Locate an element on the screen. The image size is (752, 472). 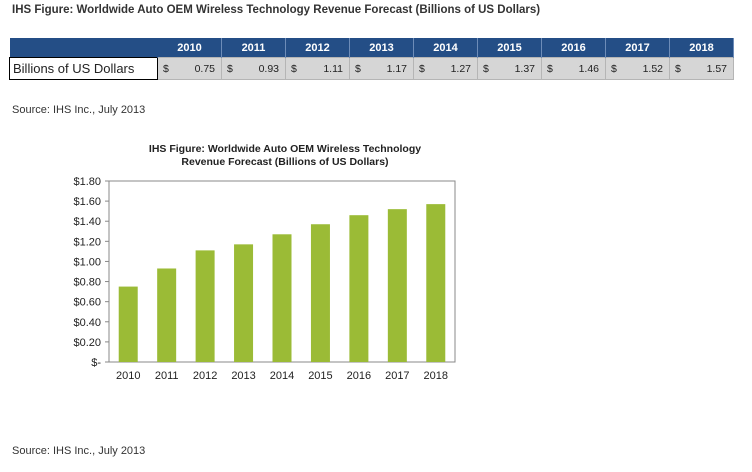
table-header-row: 2010 2011 2012 2013 2014 2015 2016 2017 2018 is located at coordinates (371, 48).